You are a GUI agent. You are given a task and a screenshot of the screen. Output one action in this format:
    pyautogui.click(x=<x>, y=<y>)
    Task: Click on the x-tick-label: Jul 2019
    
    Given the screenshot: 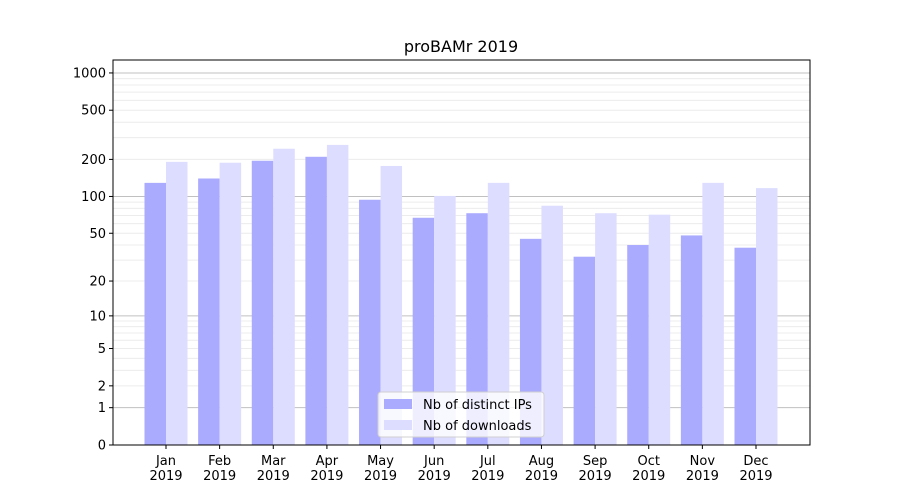 What is the action you would take?
    pyautogui.click(x=487, y=469)
    